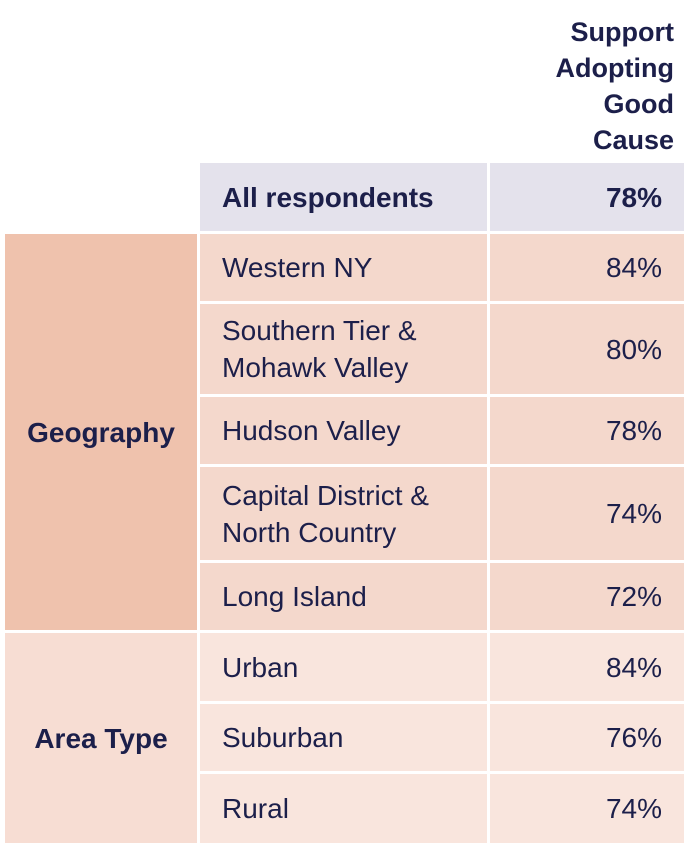 This screenshot has height=847, width=690. Describe the element at coordinates (587, 596) in the screenshot. I see `table-row-value: 72%` at that location.